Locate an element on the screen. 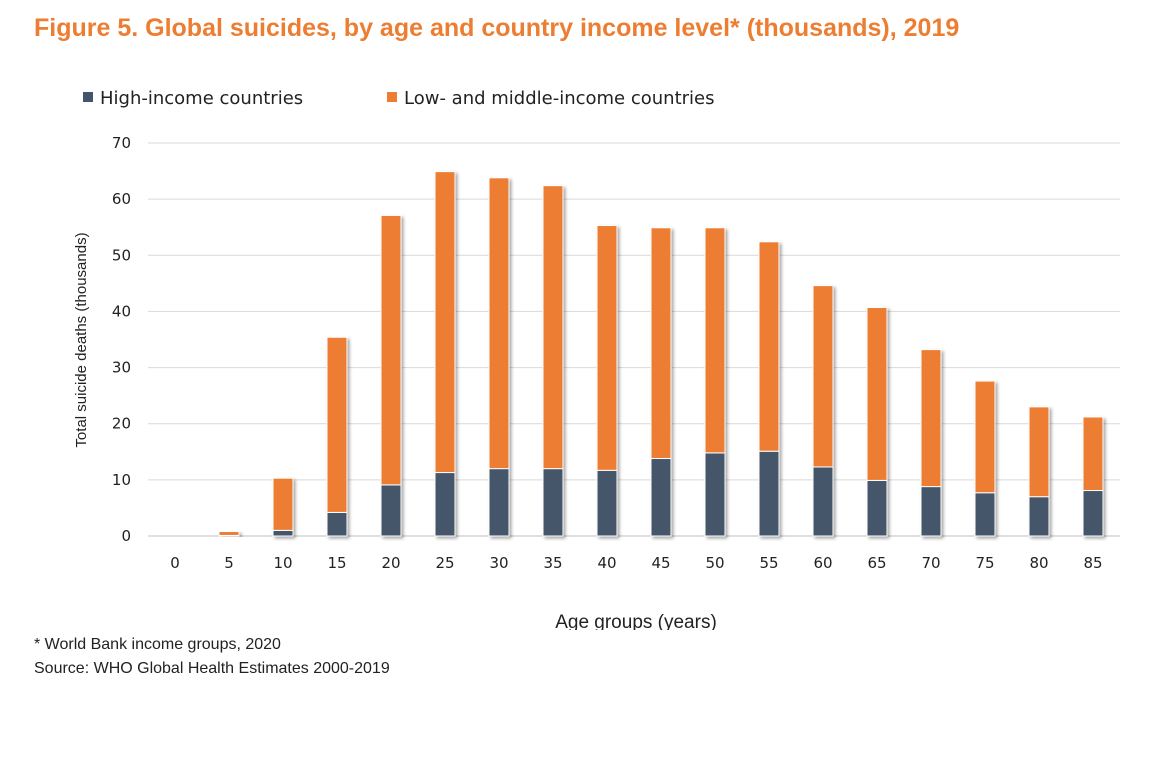 The width and height of the screenshot is (1175, 761). y-axis-label: Total suicide deaths (thousands) is located at coordinates (81, 339).